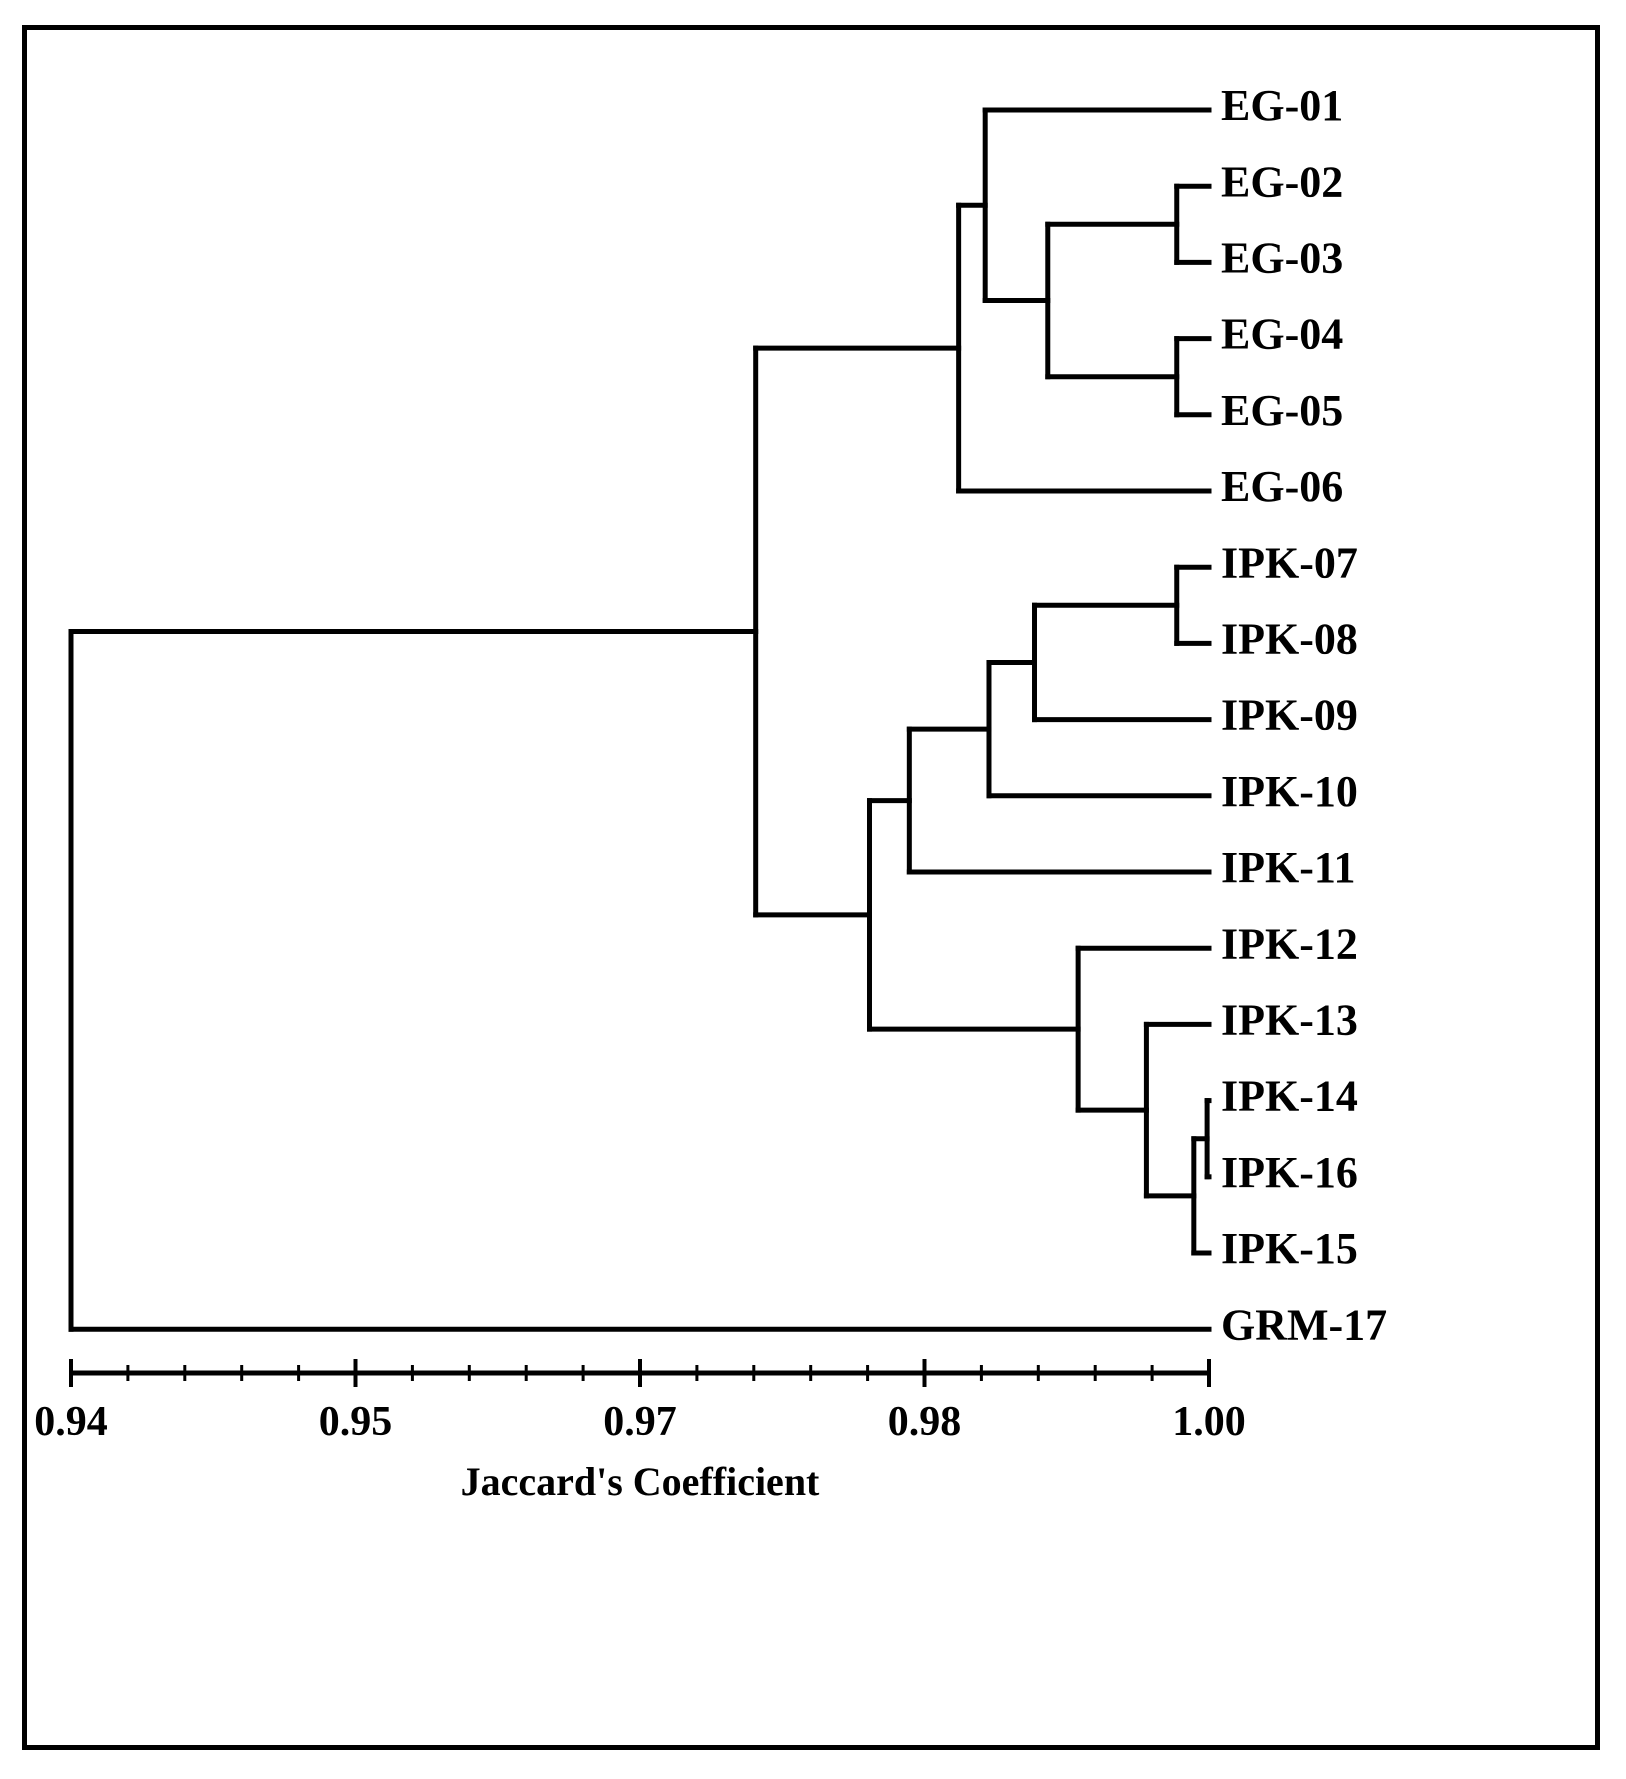 The height and width of the screenshot is (1779, 1626). Describe the element at coordinates (1289, 943) in the screenshot. I see `leaf-label-ipk-12: IPK-12` at that location.